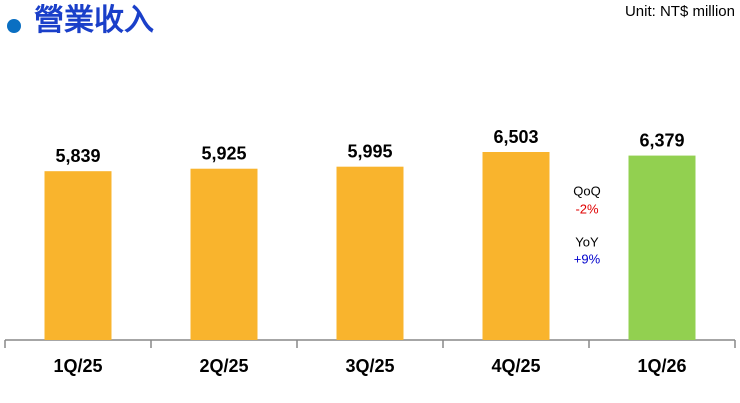  I want to click on value-label: 5,925, so click(223, 153).